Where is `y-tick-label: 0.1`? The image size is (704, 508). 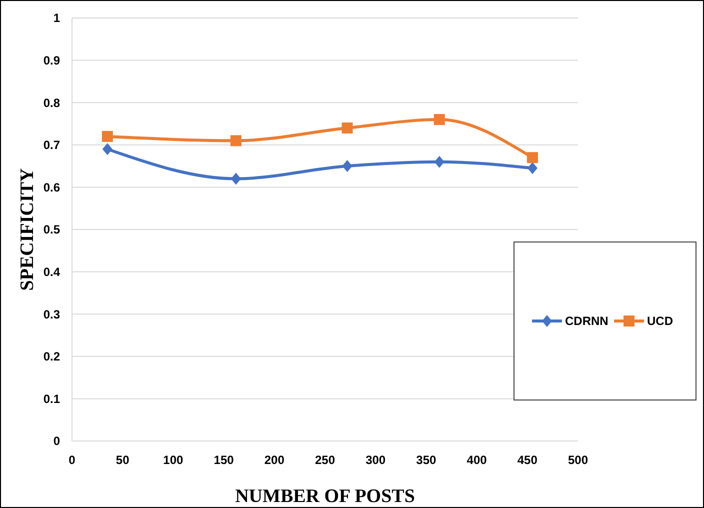 y-tick-label: 0.1 is located at coordinates (51, 399).